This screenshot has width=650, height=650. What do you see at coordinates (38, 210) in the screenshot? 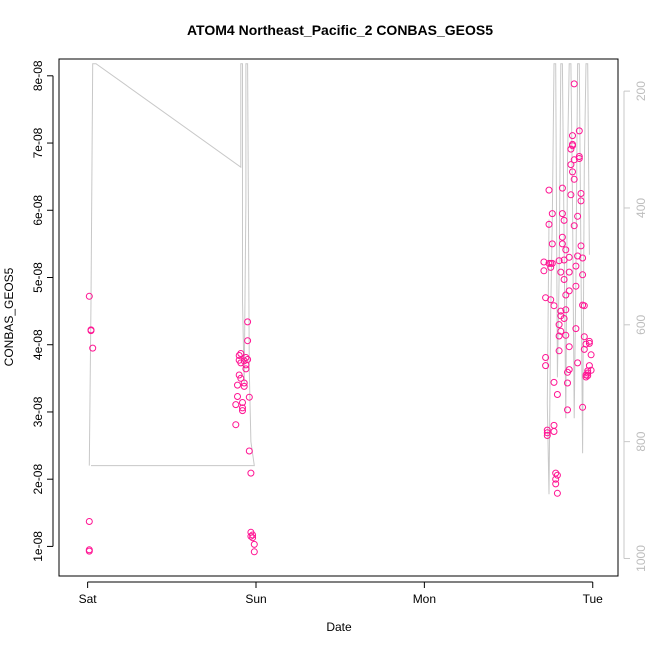
I see `y-tick-label: 6e-08` at bounding box center [38, 210].